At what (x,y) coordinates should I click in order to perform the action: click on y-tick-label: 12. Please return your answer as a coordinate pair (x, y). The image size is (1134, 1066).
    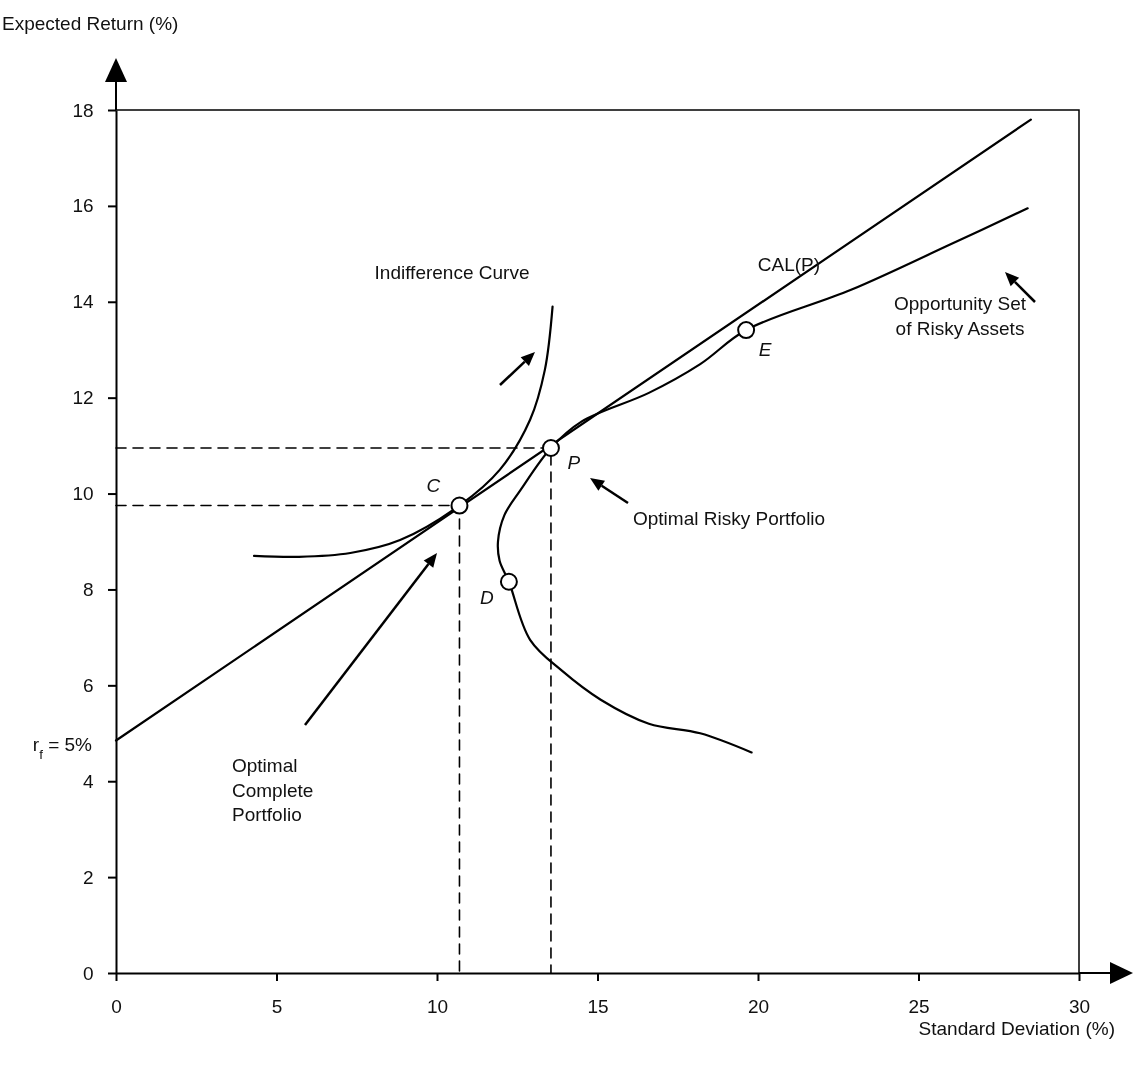
    Looking at the image, I should click on (83, 398).